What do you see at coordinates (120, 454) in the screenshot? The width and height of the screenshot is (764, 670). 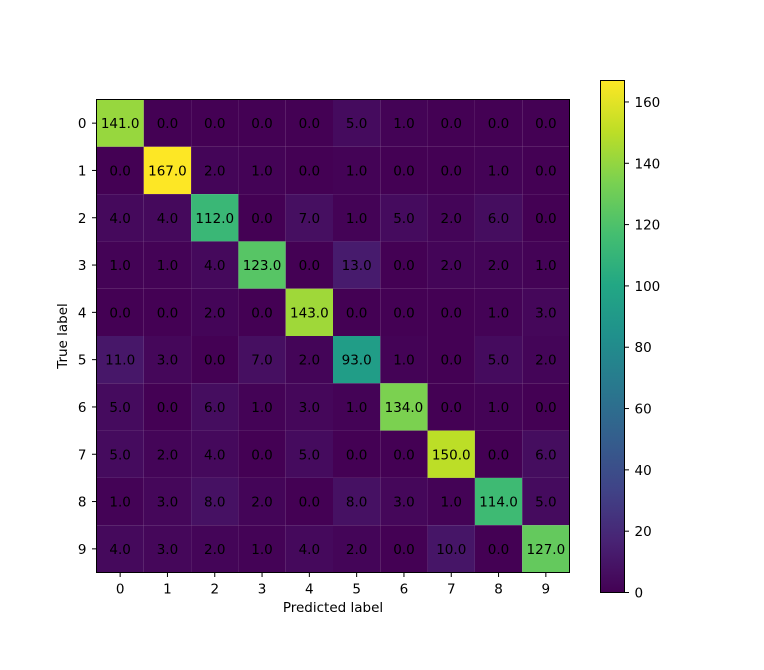 I see `heatmap-cell-r7-c0` at bounding box center [120, 454].